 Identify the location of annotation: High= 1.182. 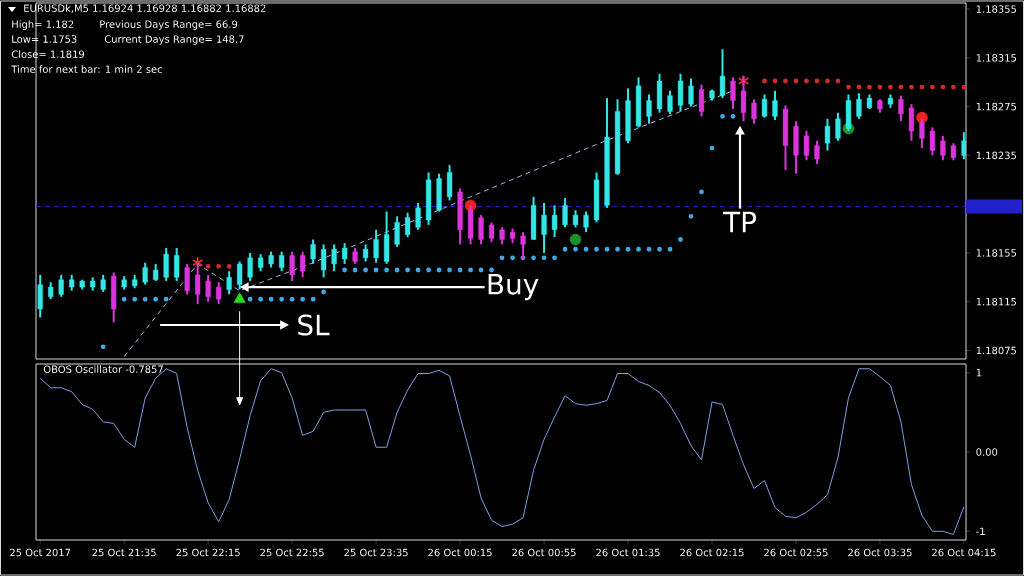
(43, 25).